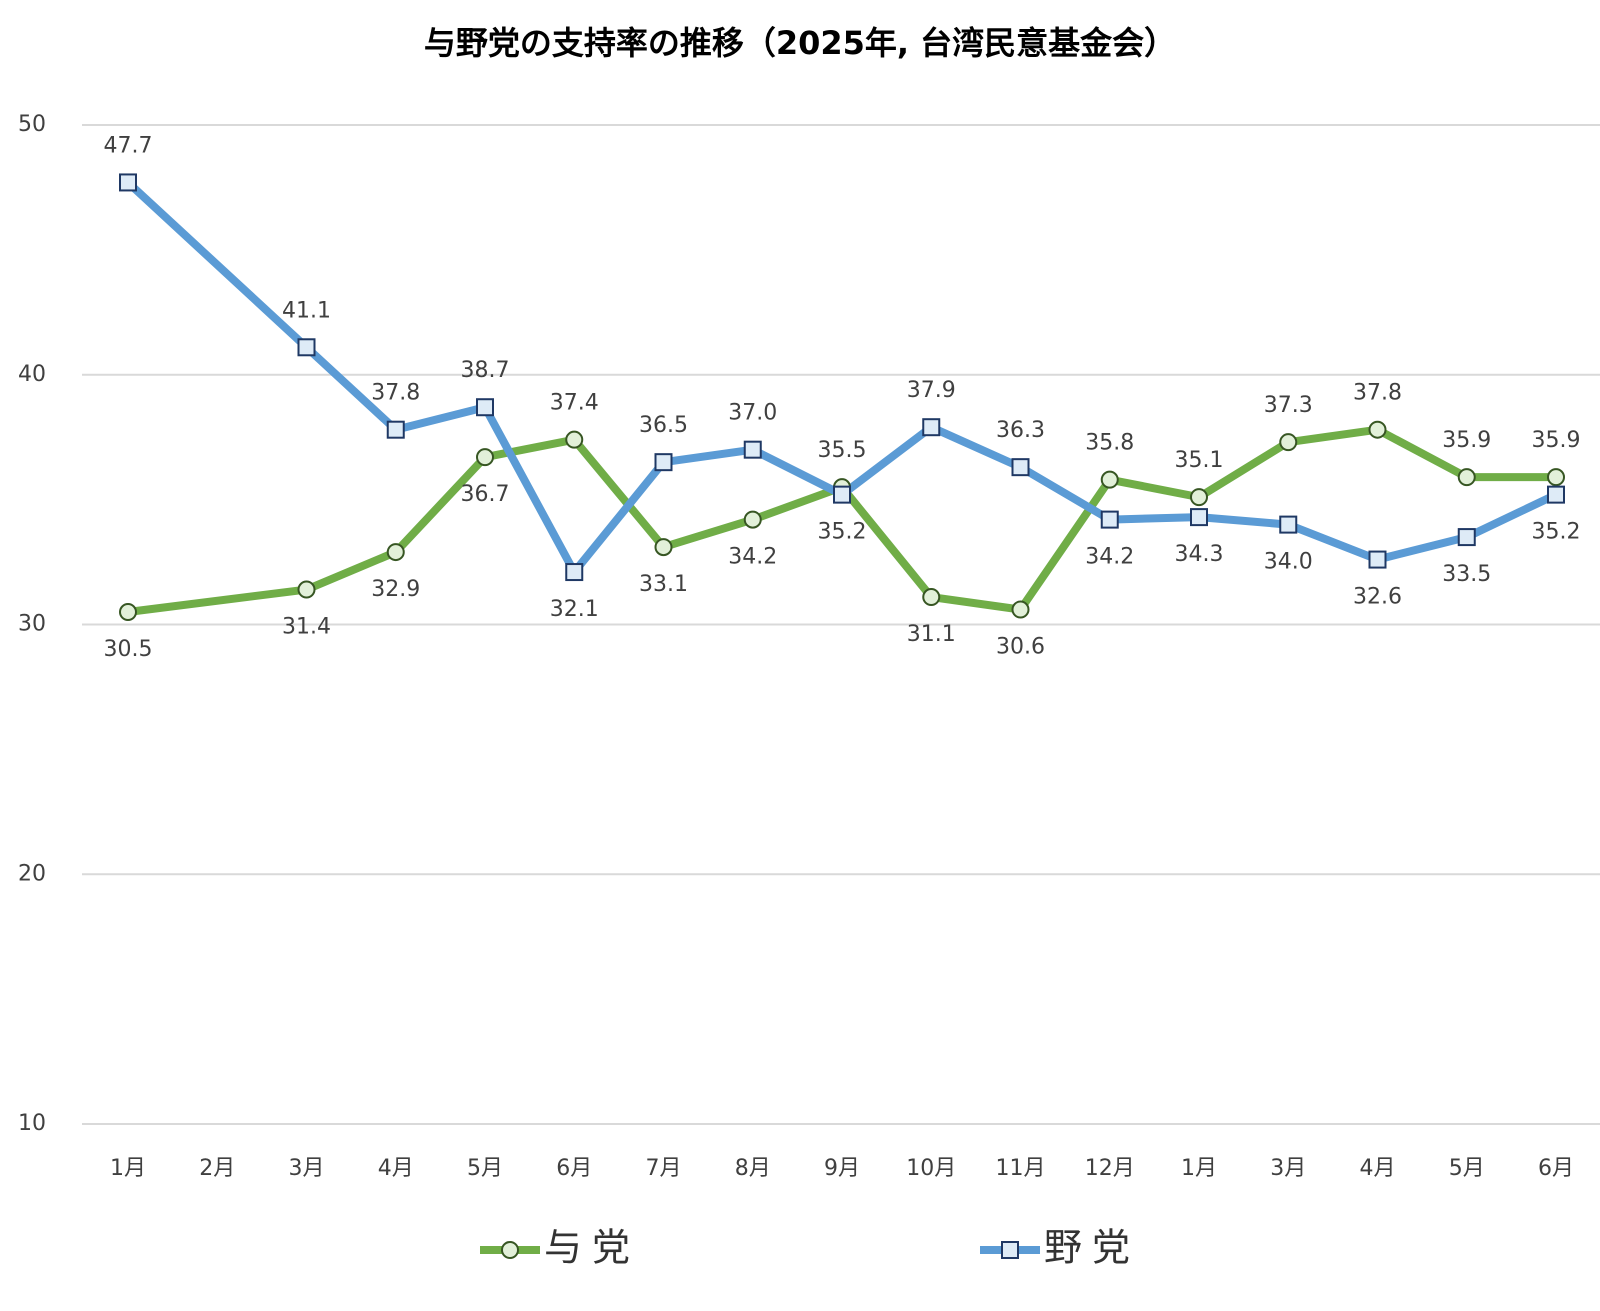 The height and width of the screenshot is (1311, 1600). What do you see at coordinates (485, 494) in the screenshot?
I see `data-label: 36.7` at bounding box center [485, 494].